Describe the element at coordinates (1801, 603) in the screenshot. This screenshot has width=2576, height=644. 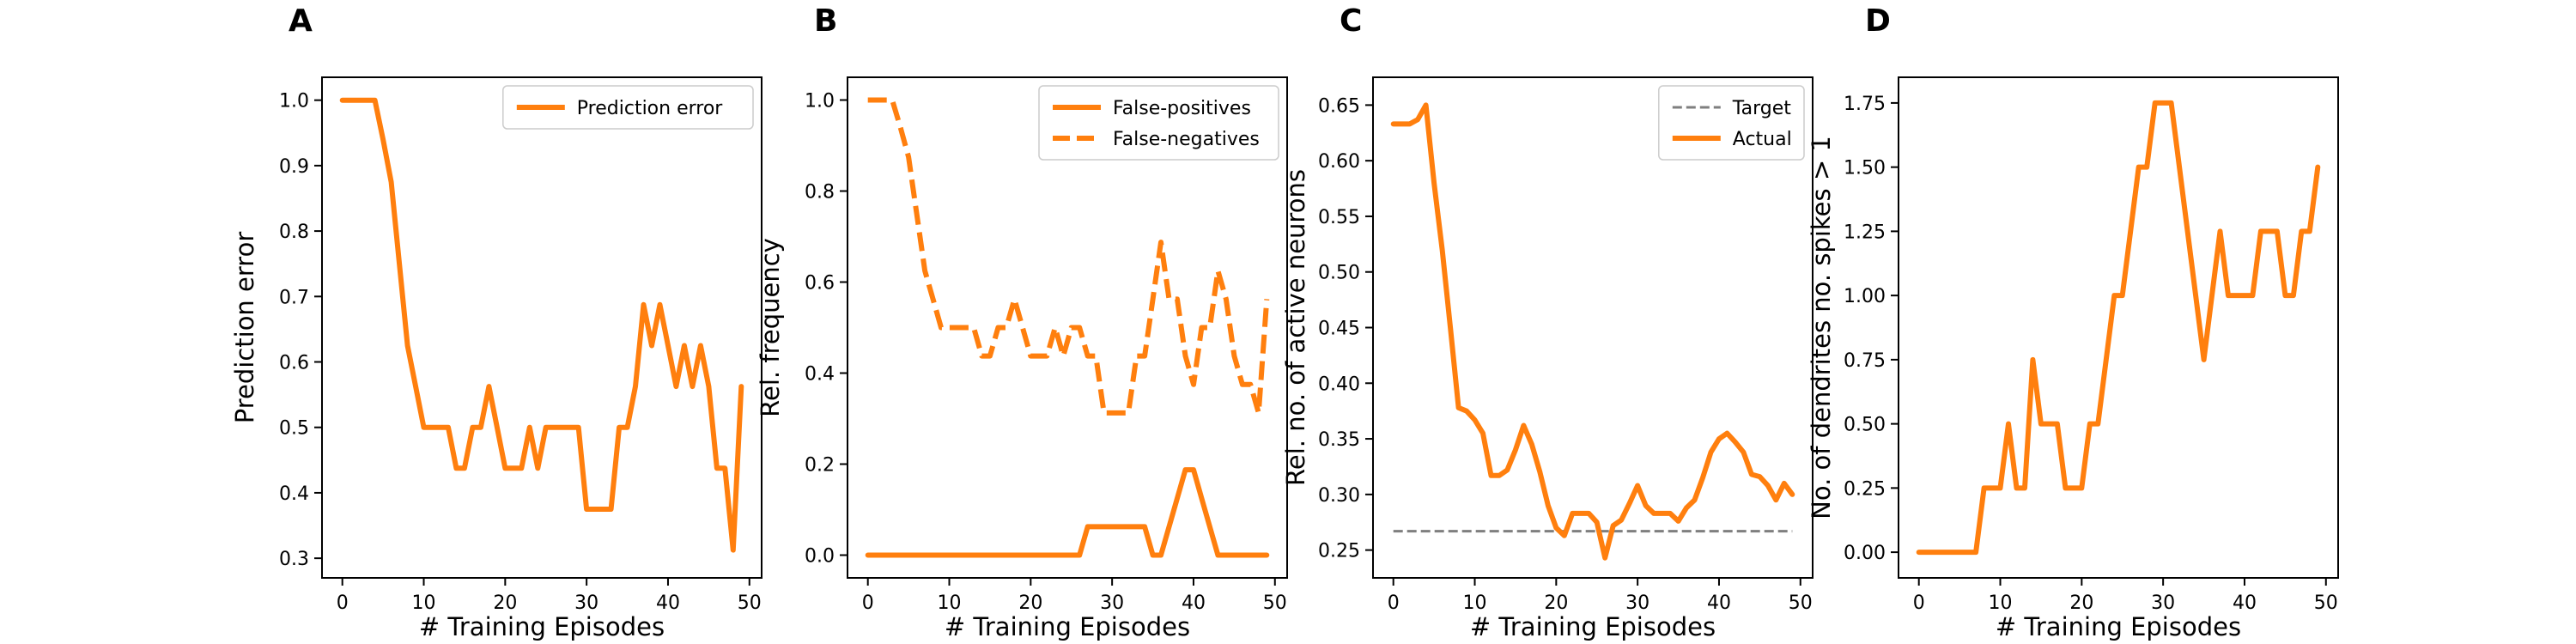
I see `x-tick-label-c: 50` at that location.